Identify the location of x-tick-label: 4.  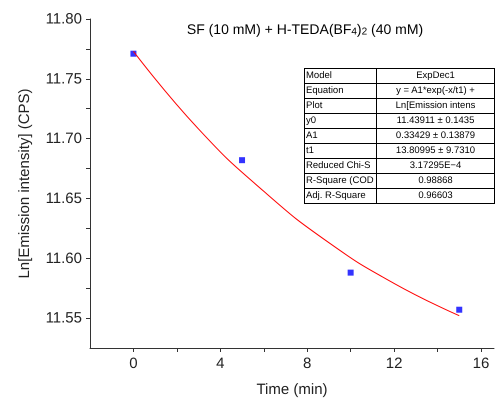
(220, 363).